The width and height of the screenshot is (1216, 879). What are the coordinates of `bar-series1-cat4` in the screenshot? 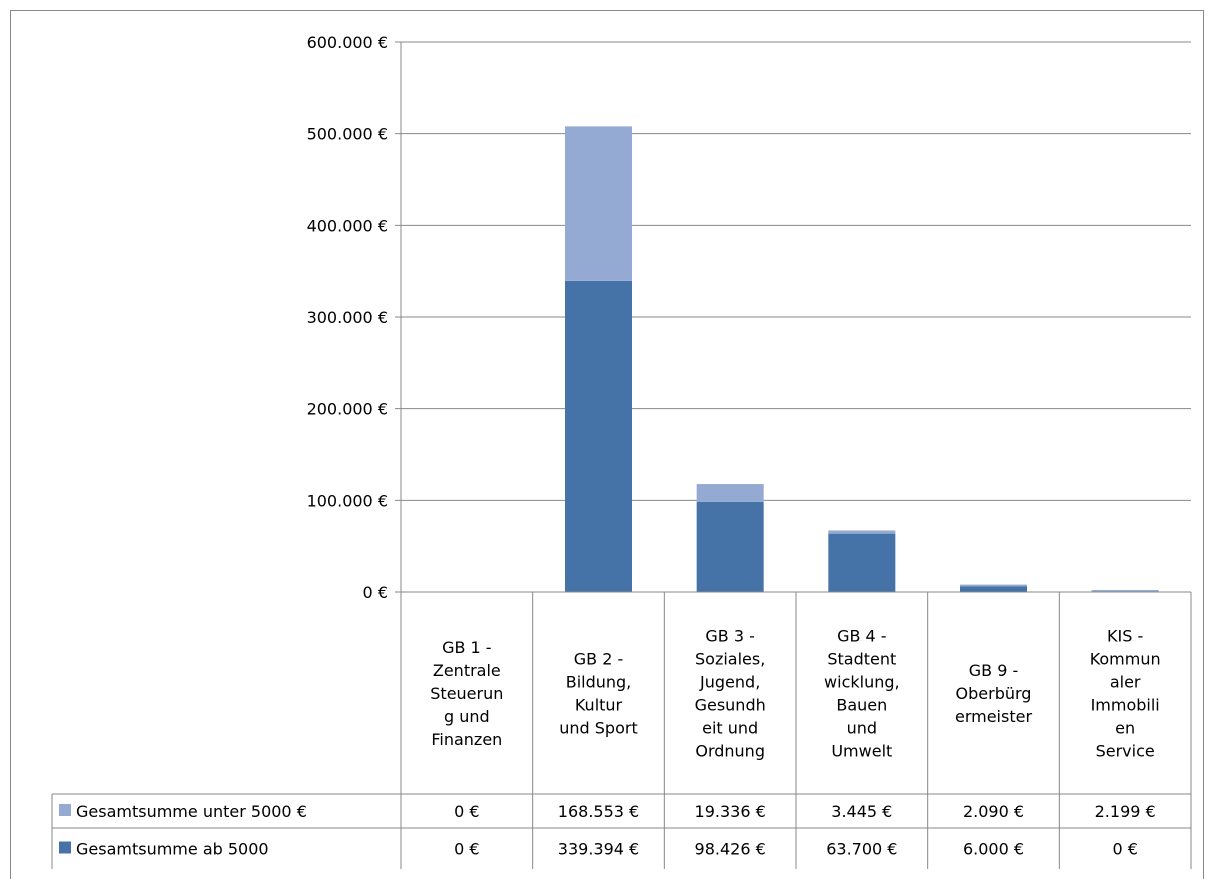 It's located at (993, 585).